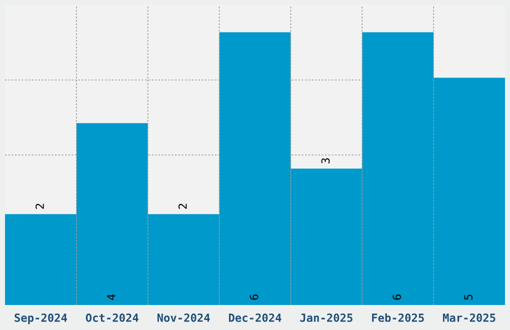 The height and width of the screenshot is (330, 510). What do you see at coordinates (111, 297) in the screenshot?
I see `data-label: 4` at bounding box center [111, 297].